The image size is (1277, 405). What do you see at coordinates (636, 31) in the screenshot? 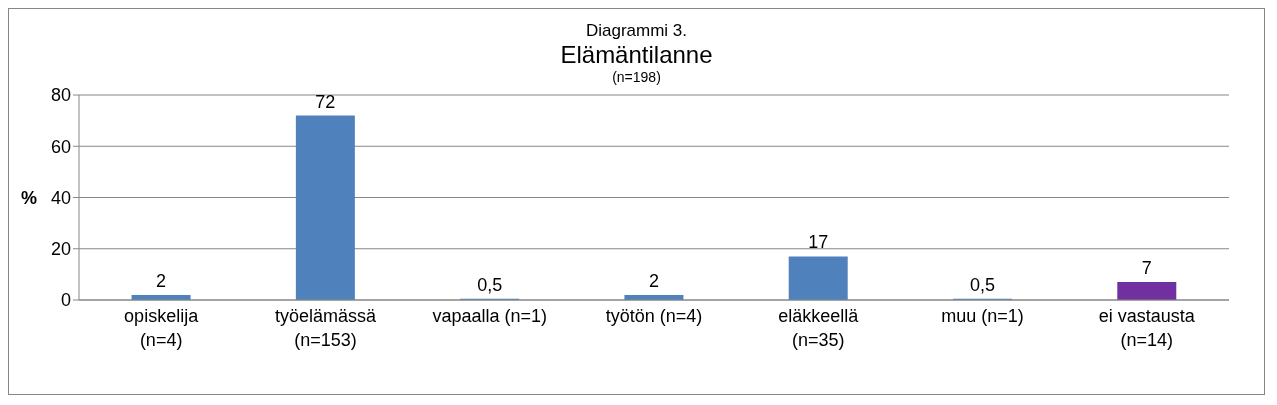
I see `chart-title: Diagrammi 3.` at bounding box center [636, 31].